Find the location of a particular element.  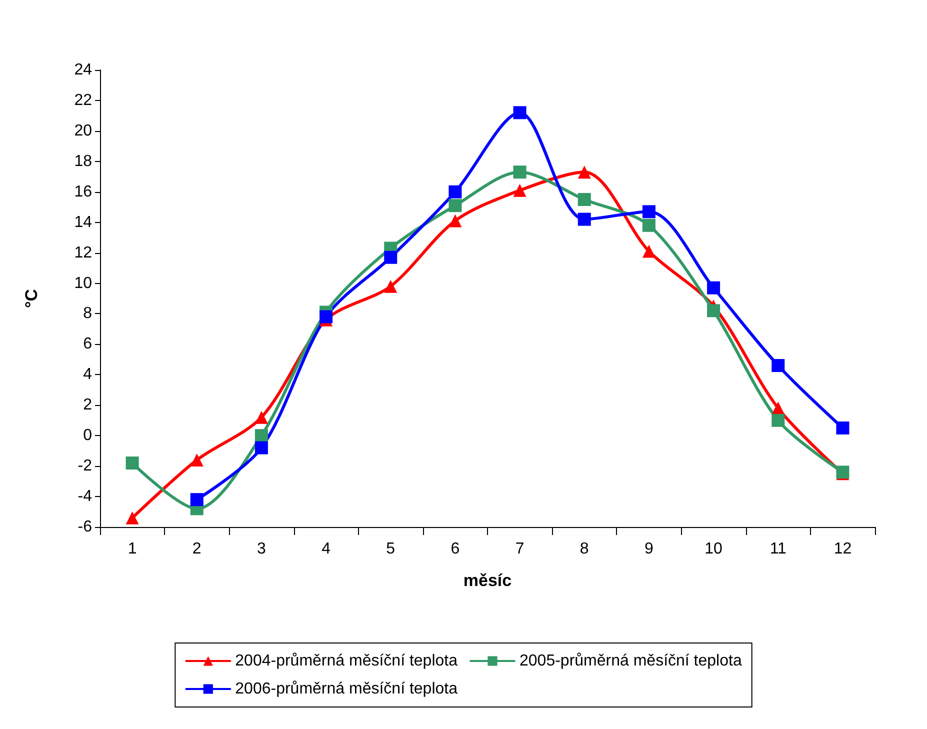

x-tick-label: 9 is located at coordinates (649, 549).